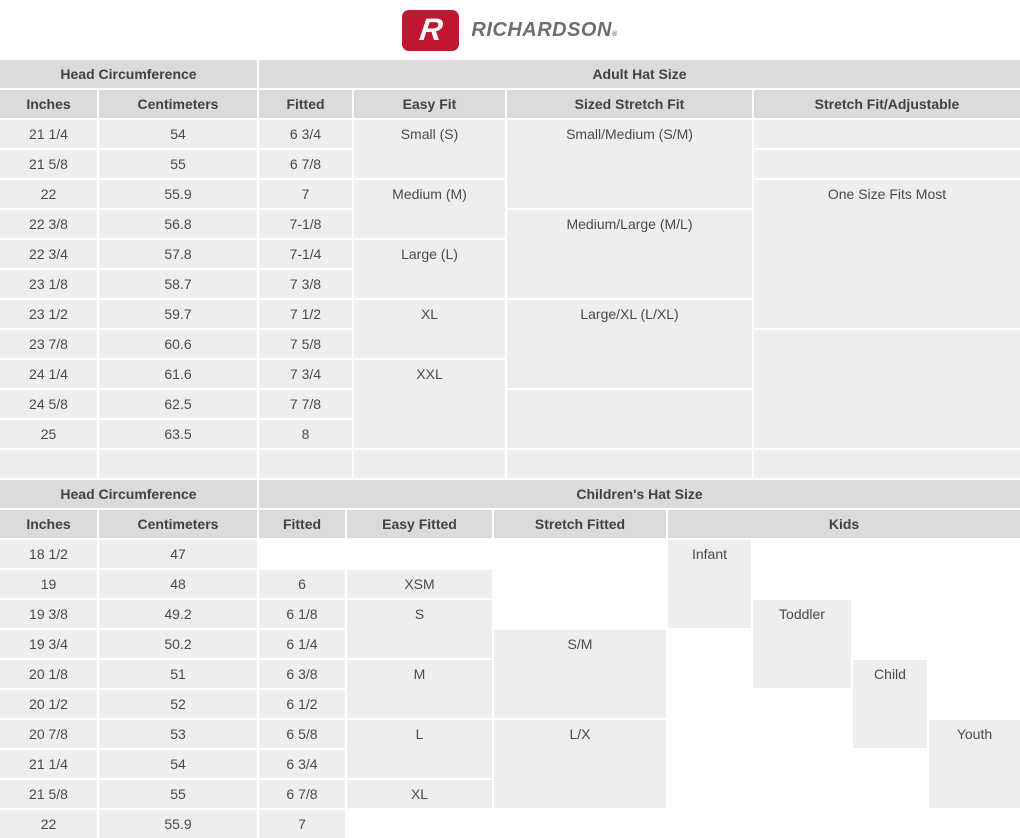  I want to click on size-cell: 6 1/2, so click(302, 704).